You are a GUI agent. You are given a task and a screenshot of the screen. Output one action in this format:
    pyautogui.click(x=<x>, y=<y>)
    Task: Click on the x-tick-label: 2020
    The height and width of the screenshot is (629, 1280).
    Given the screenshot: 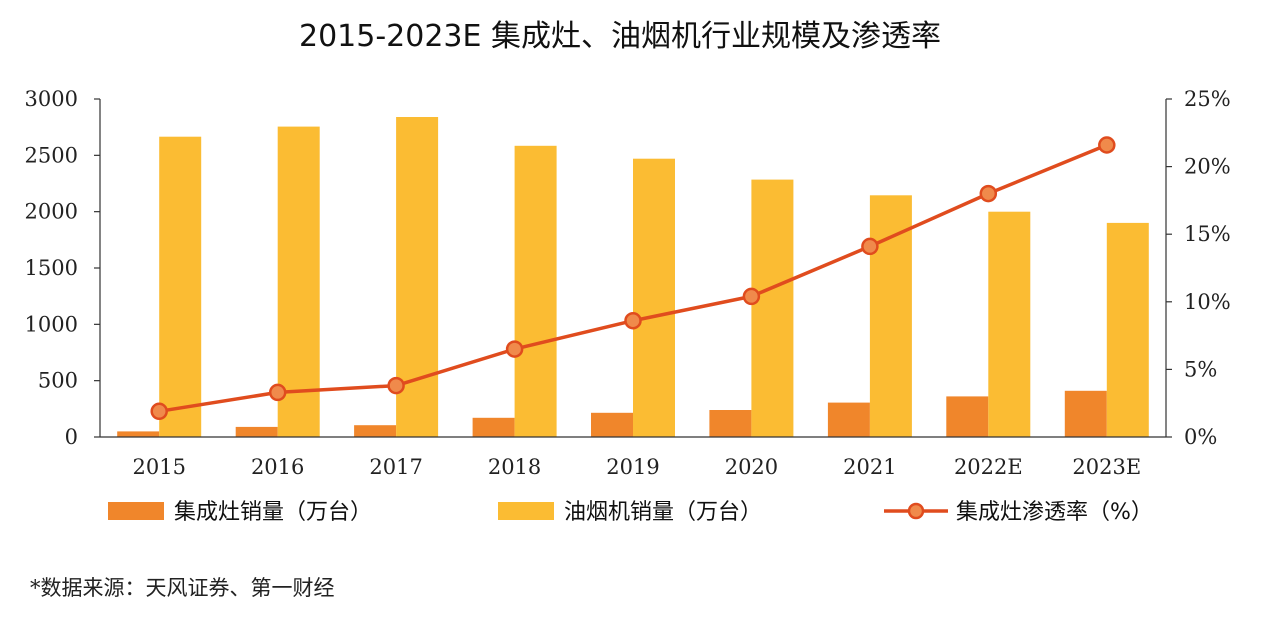 What is the action you would take?
    pyautogui.click(x=751, y=467)
    